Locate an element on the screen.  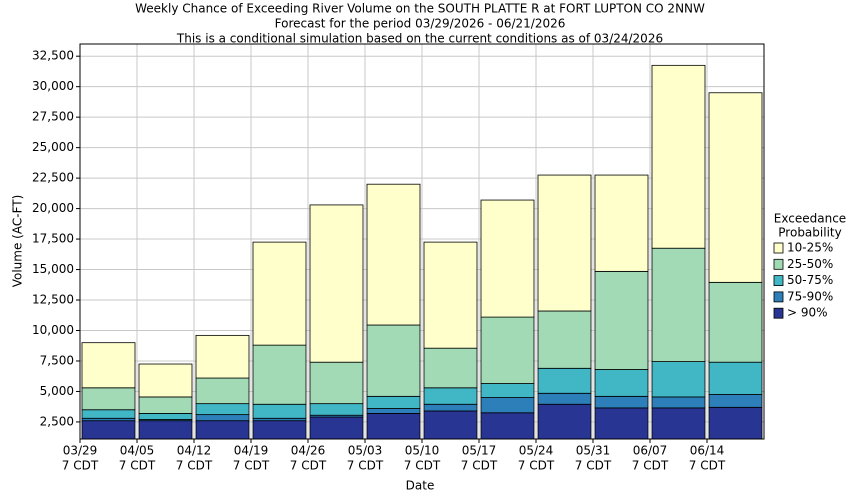
y-tick-label: 22,500 is located at coordinates (53, 178).